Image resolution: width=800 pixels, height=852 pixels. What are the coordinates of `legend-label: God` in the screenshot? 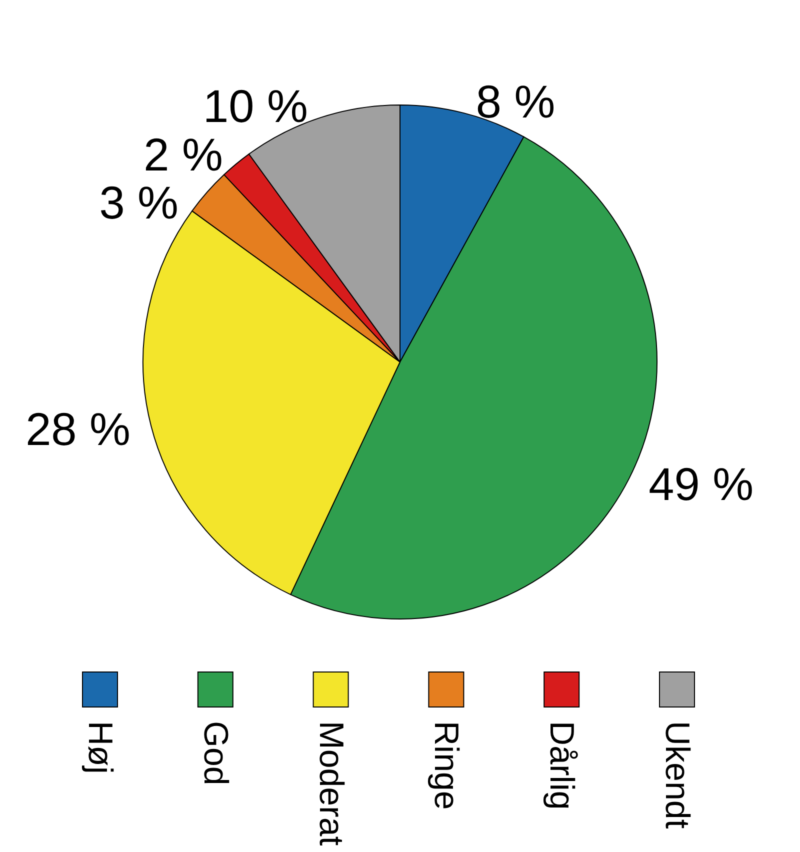 It's located at (215, 753).